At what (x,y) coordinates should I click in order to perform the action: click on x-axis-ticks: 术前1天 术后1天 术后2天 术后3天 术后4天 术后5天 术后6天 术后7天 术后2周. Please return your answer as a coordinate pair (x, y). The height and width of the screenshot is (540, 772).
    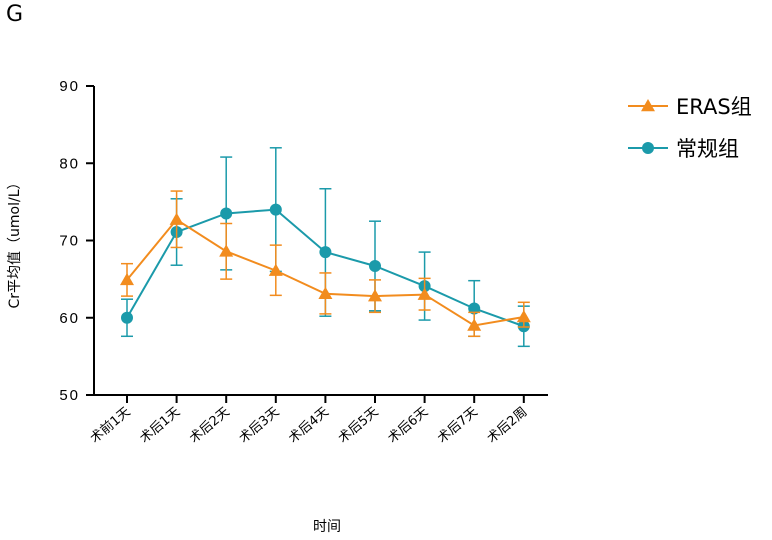
    Looking at the image, I should click on (308, 420).